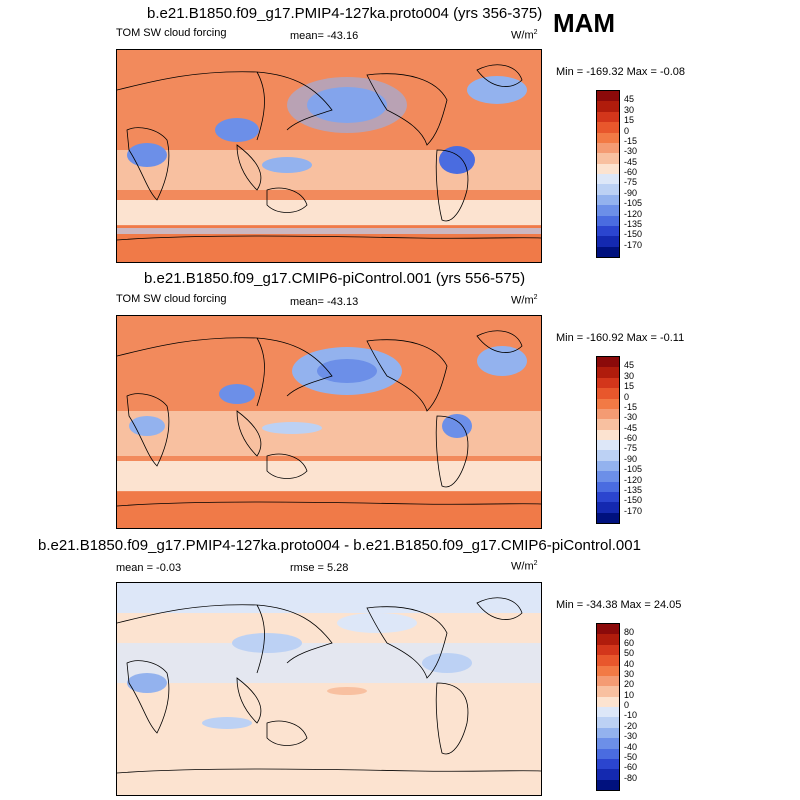 The width and height of the screenshot is (800, 800). What do you see at coordinates (631, 746) in the screenshot?
I see `colorbar-tick-label: -40` at bounding box center [631, 746].